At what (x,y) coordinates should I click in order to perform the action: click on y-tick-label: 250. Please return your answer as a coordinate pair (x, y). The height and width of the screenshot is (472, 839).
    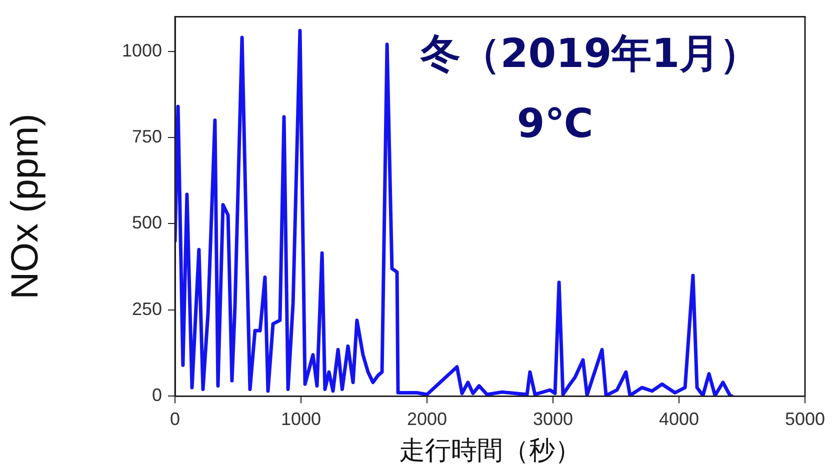
    Looking at the image, I should click on (147, 308).